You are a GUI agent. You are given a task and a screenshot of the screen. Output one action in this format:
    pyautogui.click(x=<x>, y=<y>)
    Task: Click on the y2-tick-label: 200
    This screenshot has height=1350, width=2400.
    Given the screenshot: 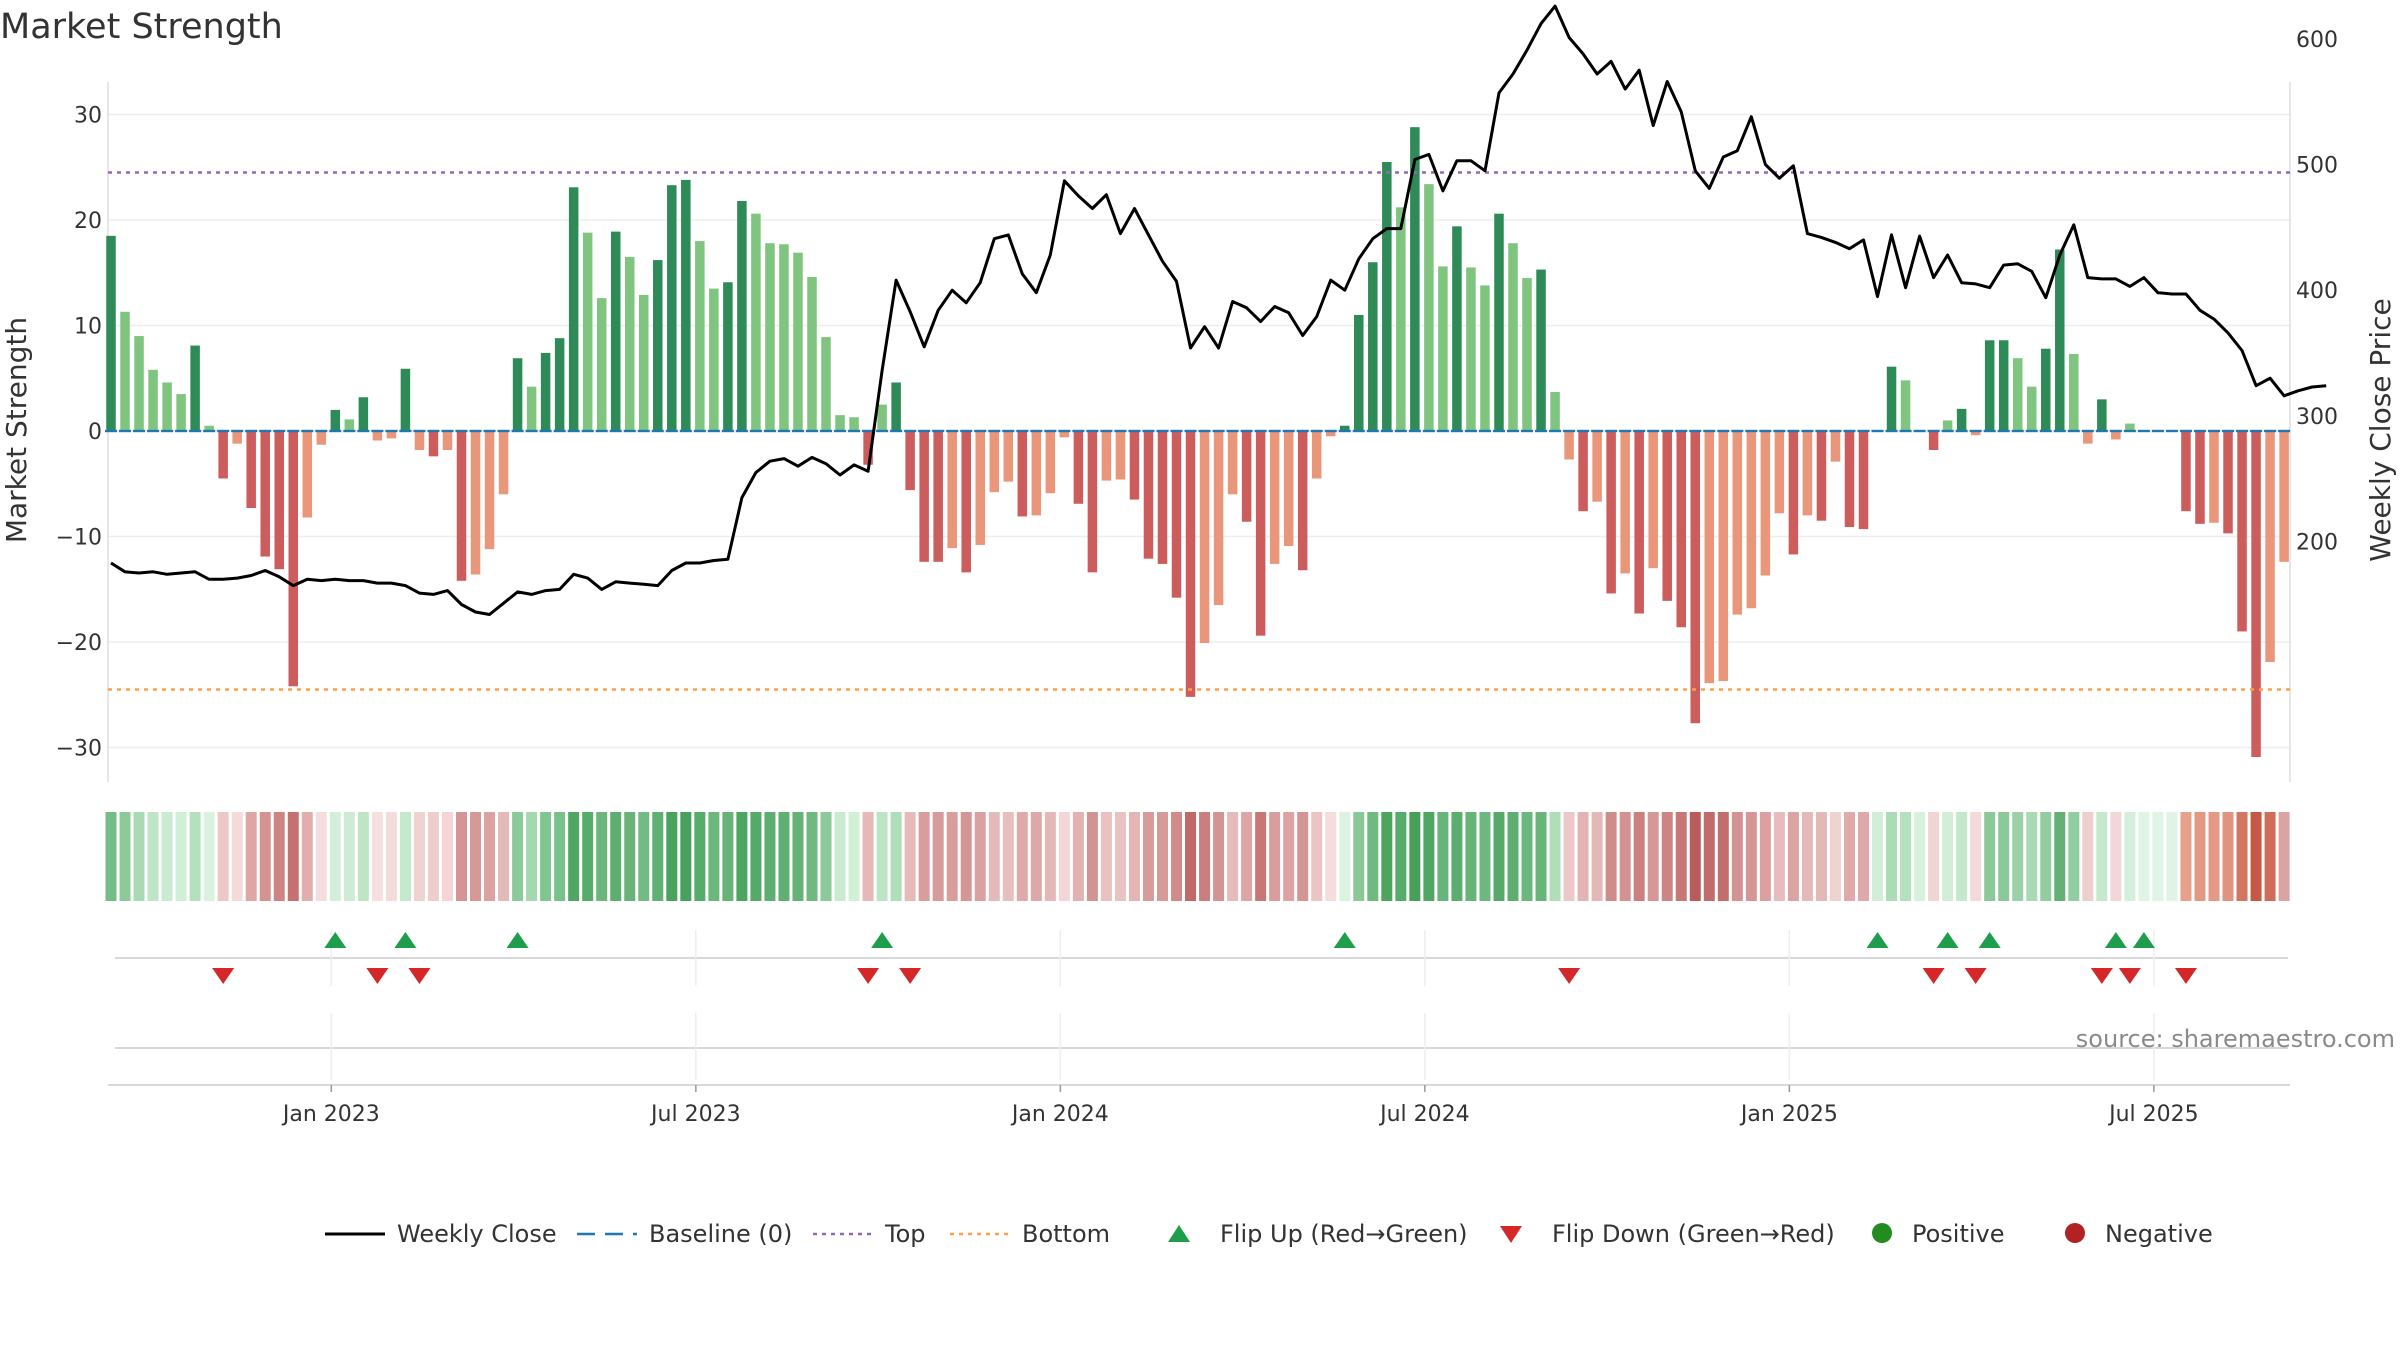 What is the action you would take?
    pyautogui.click(x=2317, y=543)
    